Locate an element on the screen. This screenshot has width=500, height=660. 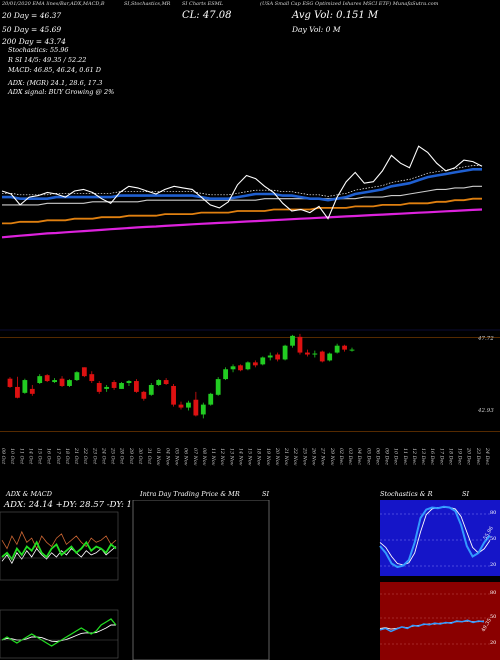
date-label: 02 Dec is located at coordinates (341, 456).